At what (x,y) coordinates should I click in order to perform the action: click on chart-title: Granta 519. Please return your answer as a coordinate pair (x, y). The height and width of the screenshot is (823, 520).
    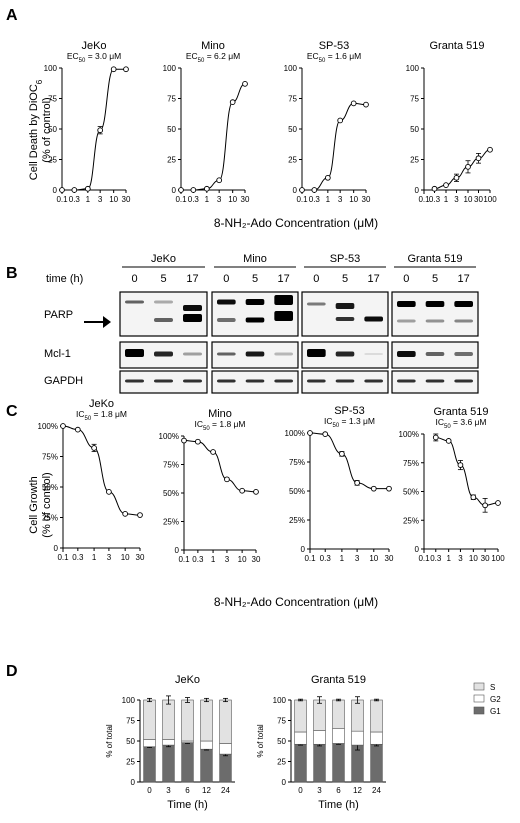
    Looking at the image, I should click on (456, 46).